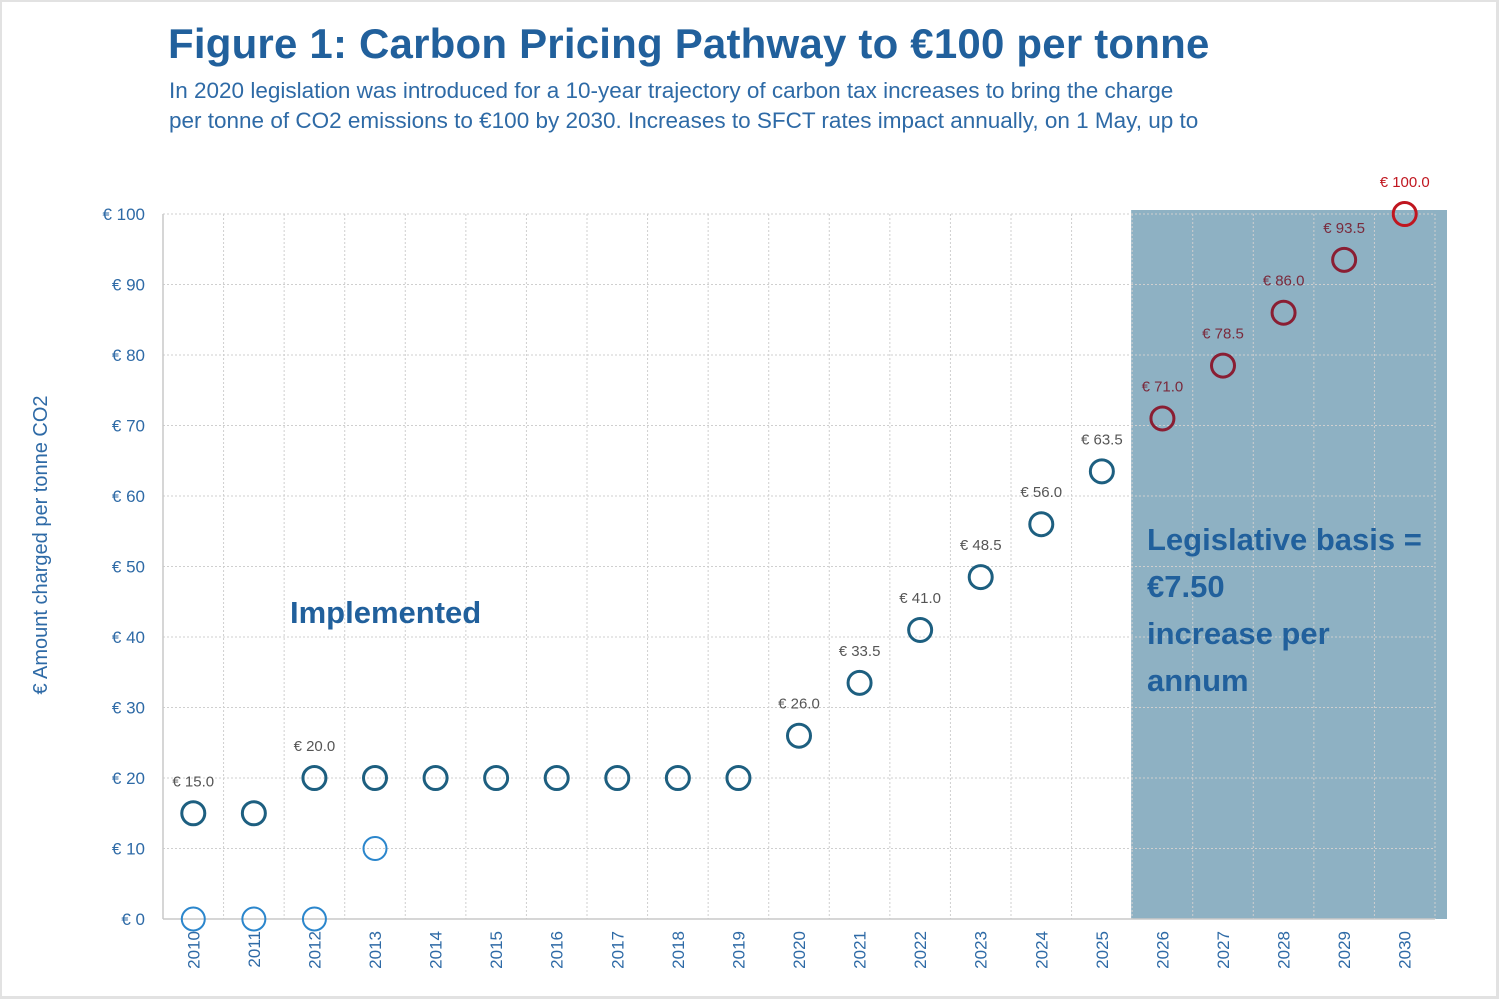 The image size is (1500, 1000). I want to click on y-tick-label: € 30, so click(128, 708).